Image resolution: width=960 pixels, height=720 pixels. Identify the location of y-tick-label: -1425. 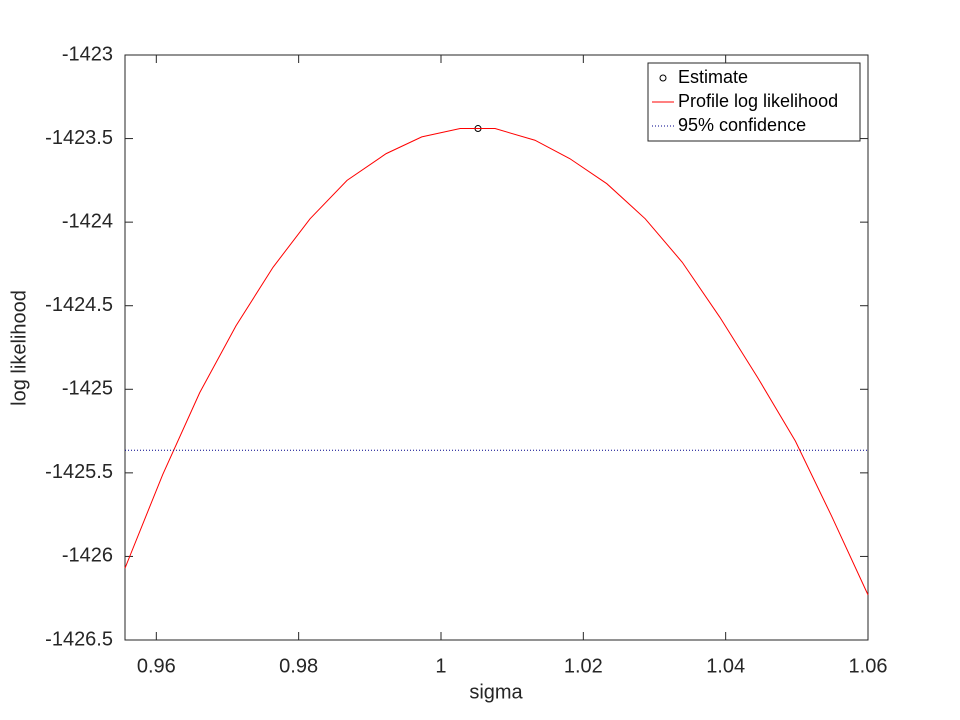
(87, 389).